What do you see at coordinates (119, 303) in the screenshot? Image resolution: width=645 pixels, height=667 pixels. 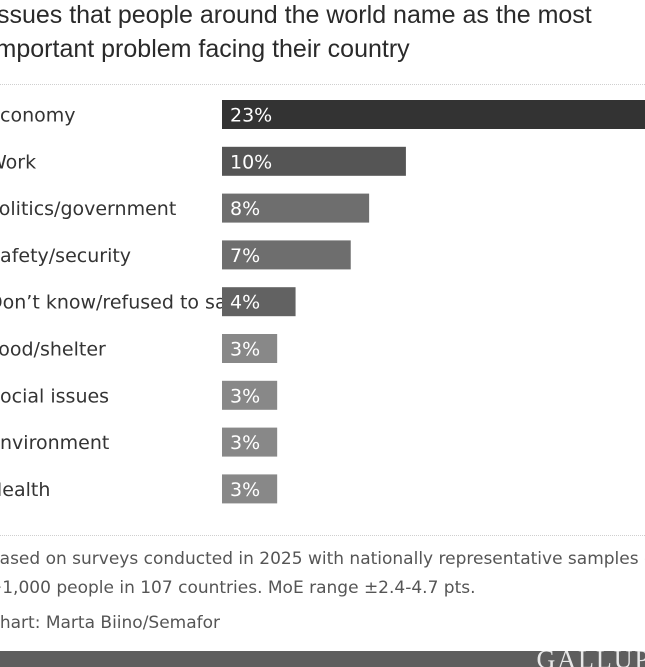 I see `category-label: Don’t know/refused to say` at bounding box center [119, 303].